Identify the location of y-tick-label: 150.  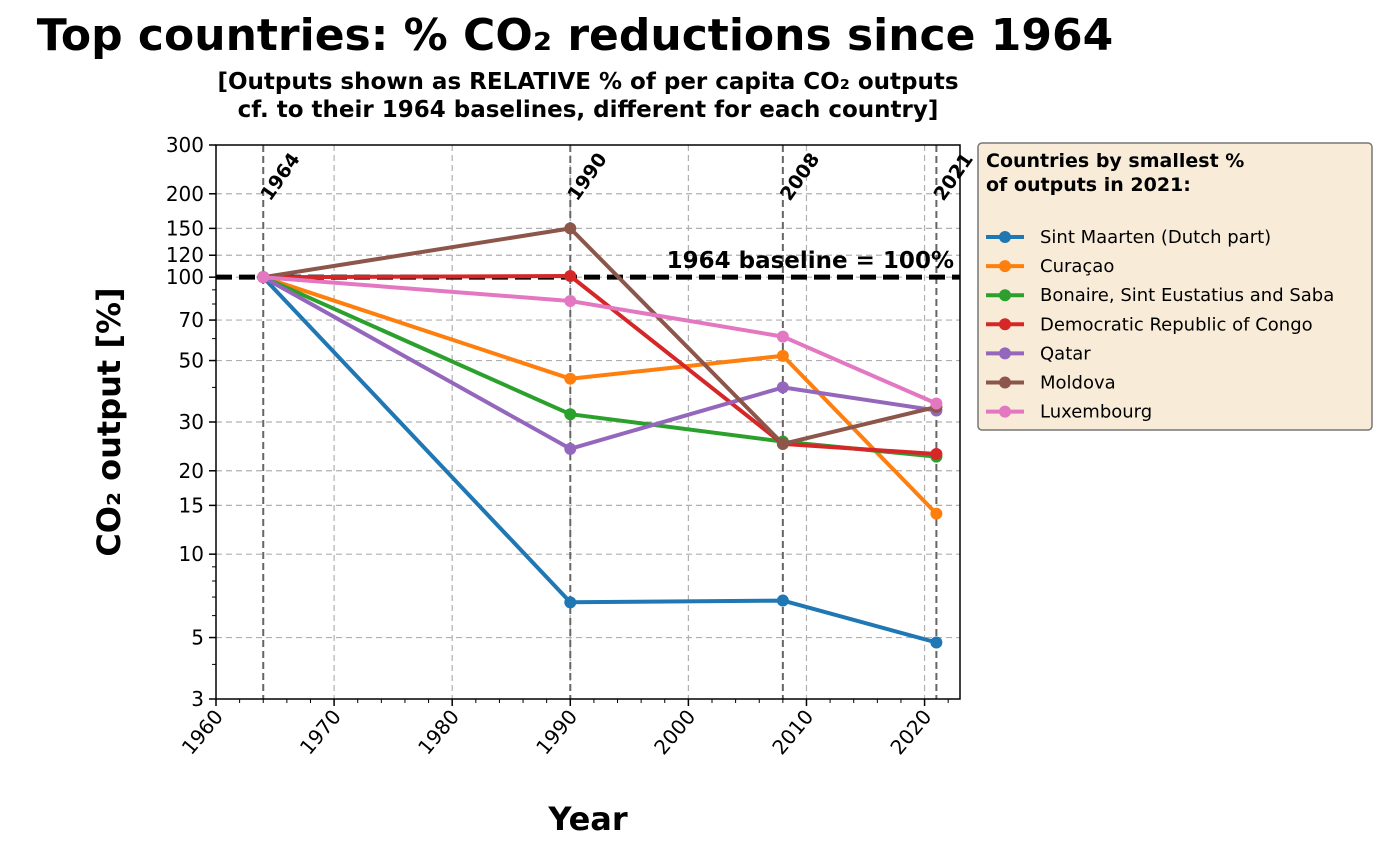
(185, 228).